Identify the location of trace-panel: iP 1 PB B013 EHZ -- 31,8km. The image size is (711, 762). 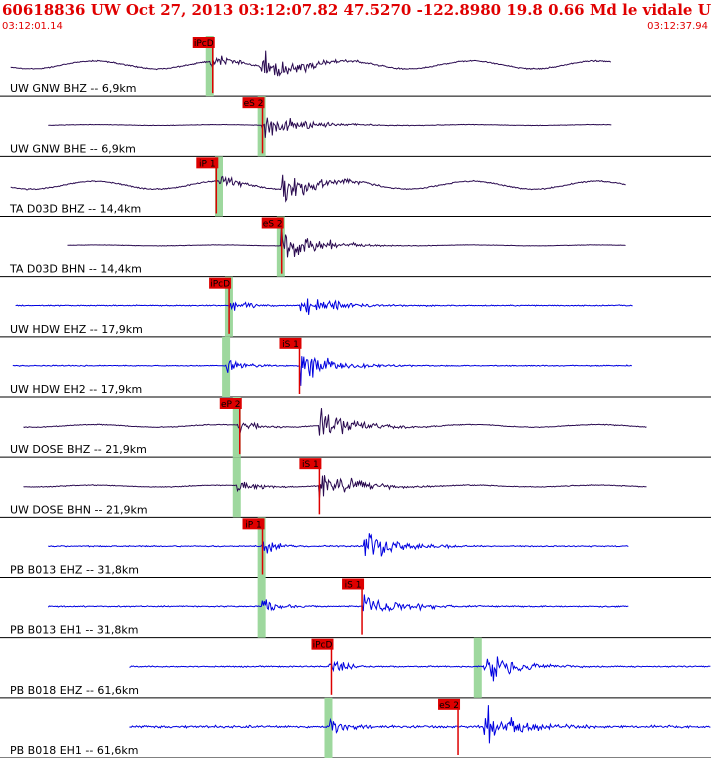
(355, 547).